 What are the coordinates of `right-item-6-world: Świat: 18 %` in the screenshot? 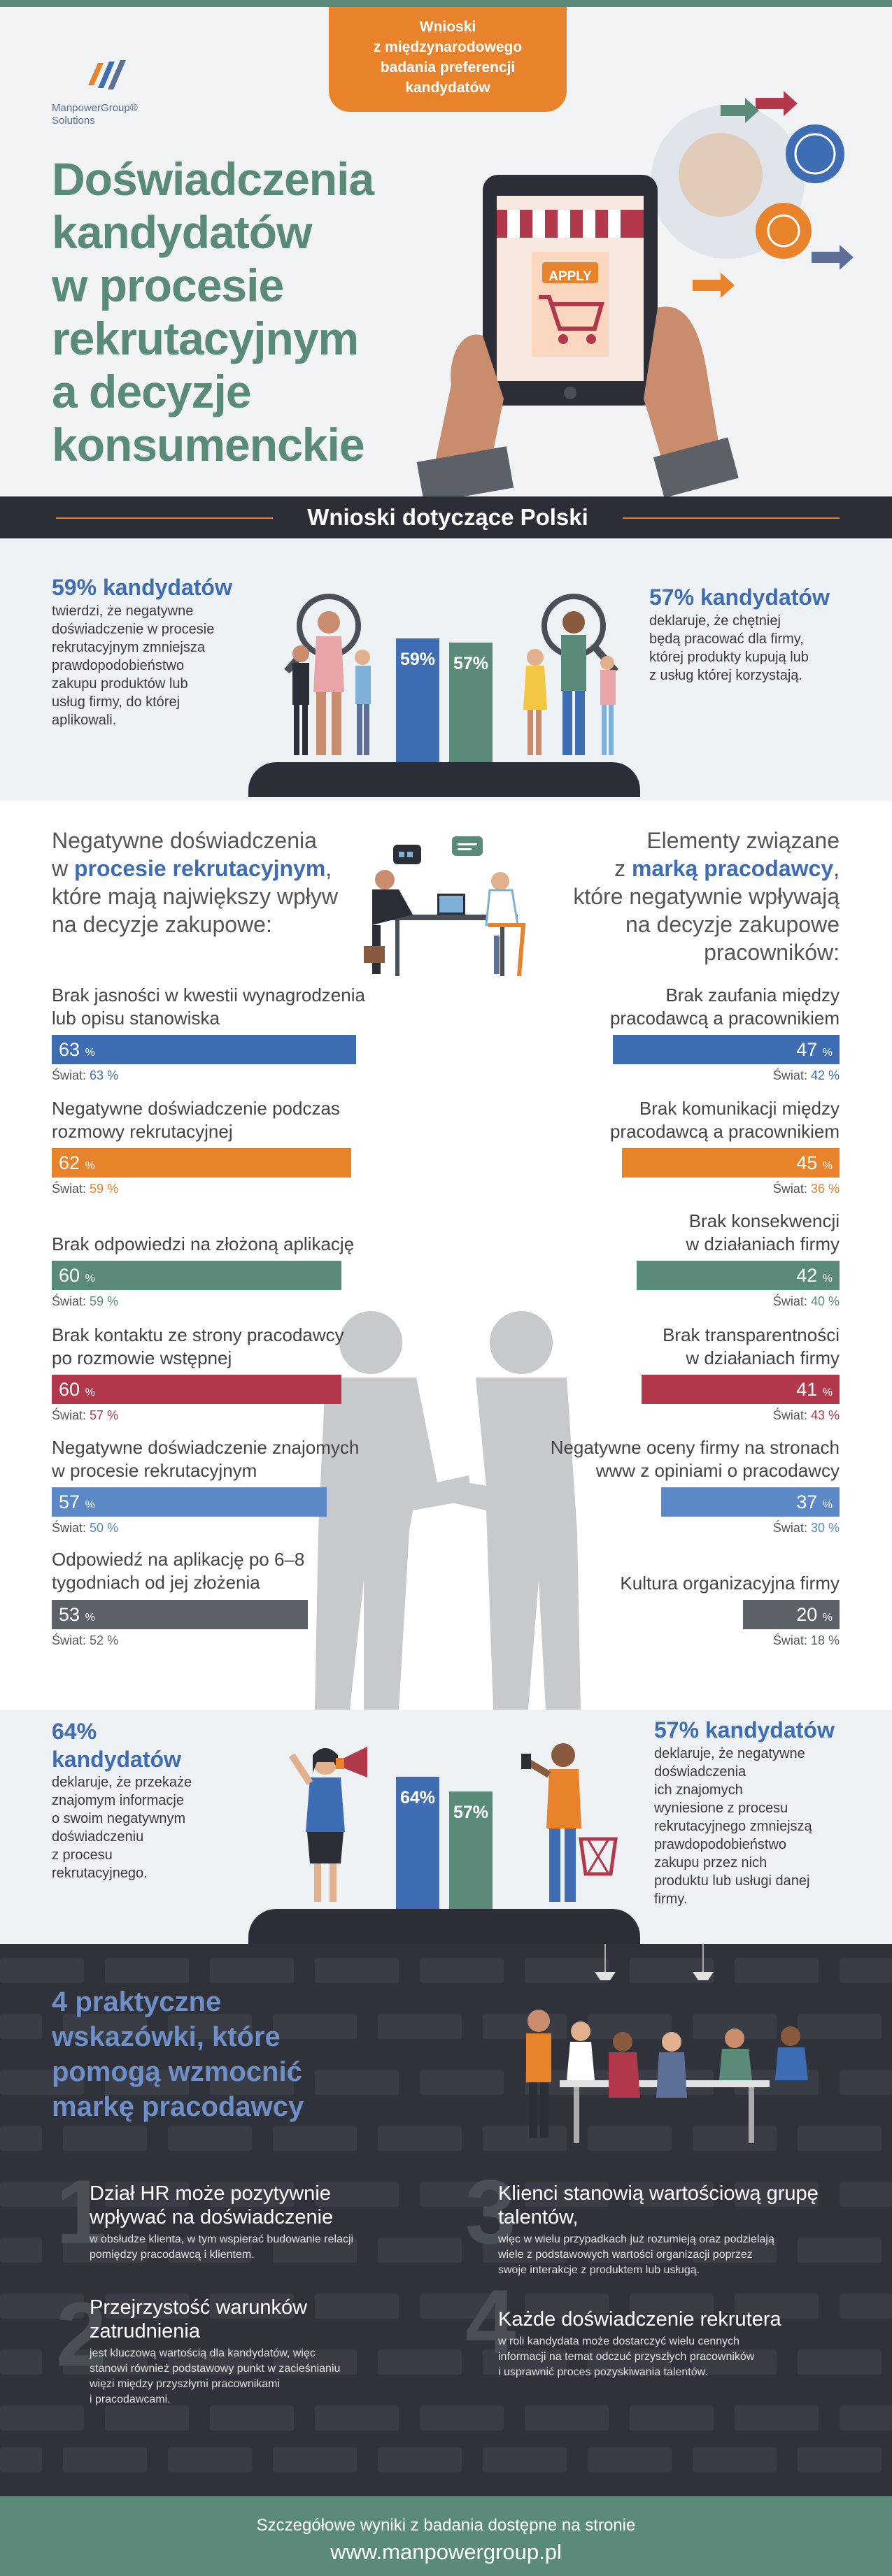 It's located at (770, 1640).